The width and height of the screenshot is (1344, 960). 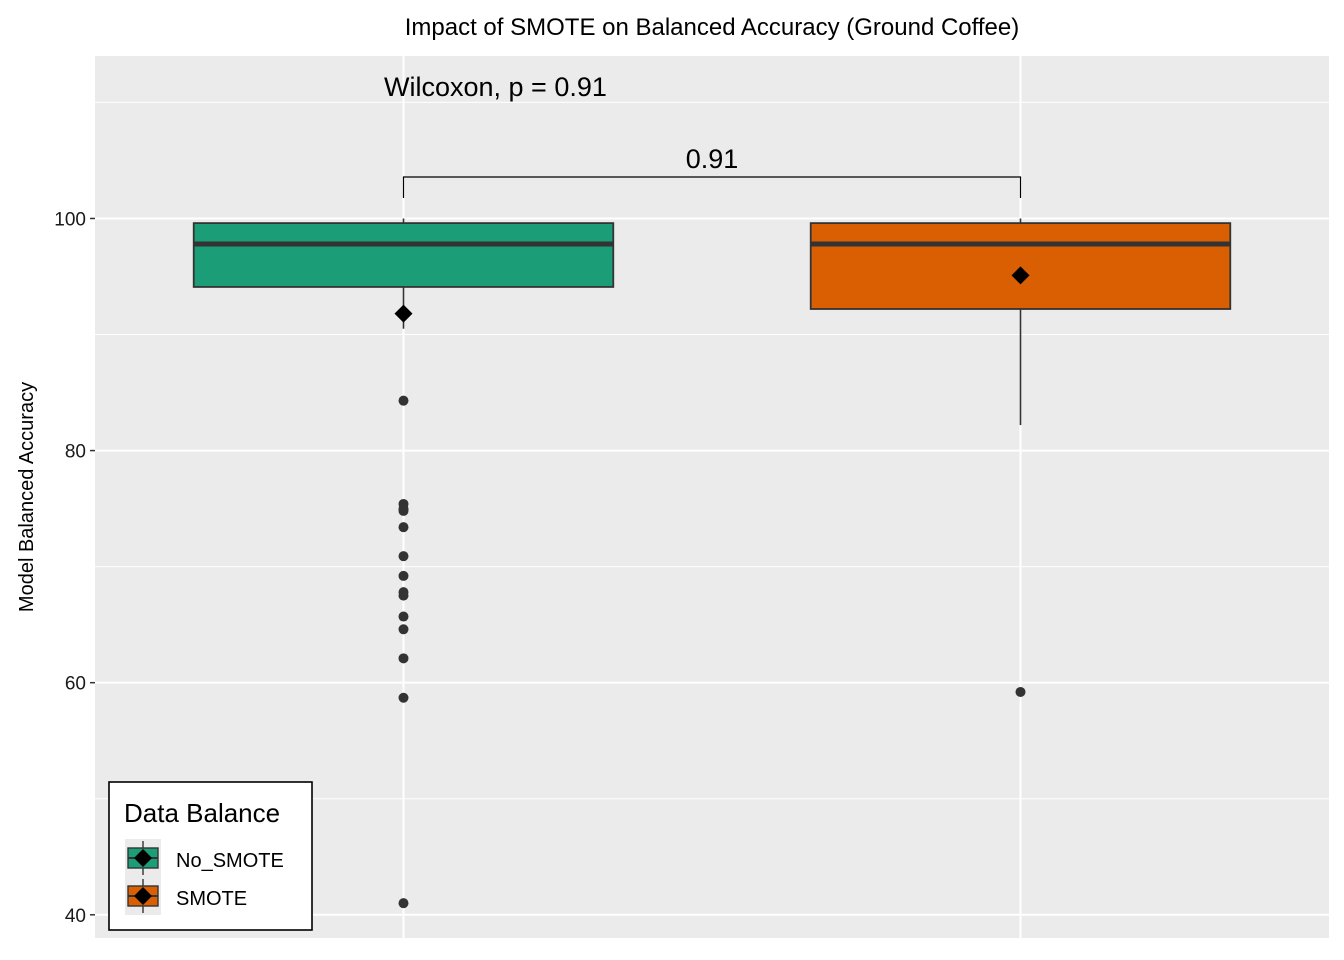 I want to click on y-axis: 40 60 80 100, so click(x=74, y=568).